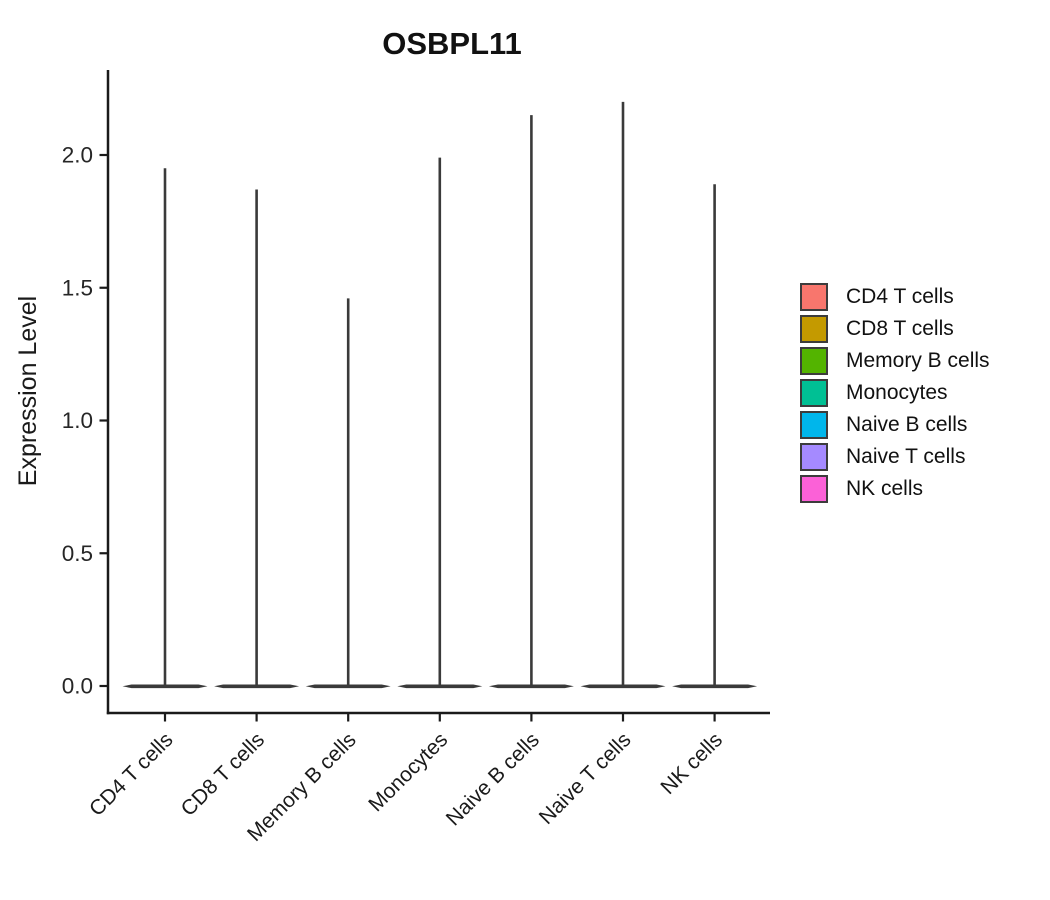 This screenshot has width=1050, height=900. I want to click on legend-item: Memory B cells, so click(895, 361).